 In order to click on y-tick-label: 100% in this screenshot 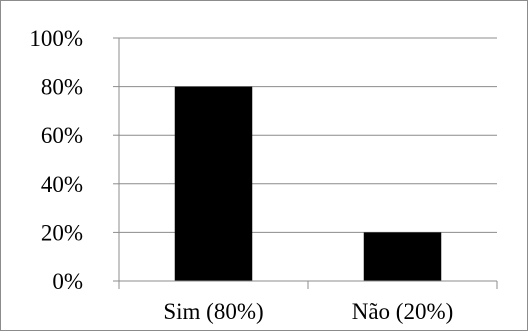, I will do `click(56, 38)`.